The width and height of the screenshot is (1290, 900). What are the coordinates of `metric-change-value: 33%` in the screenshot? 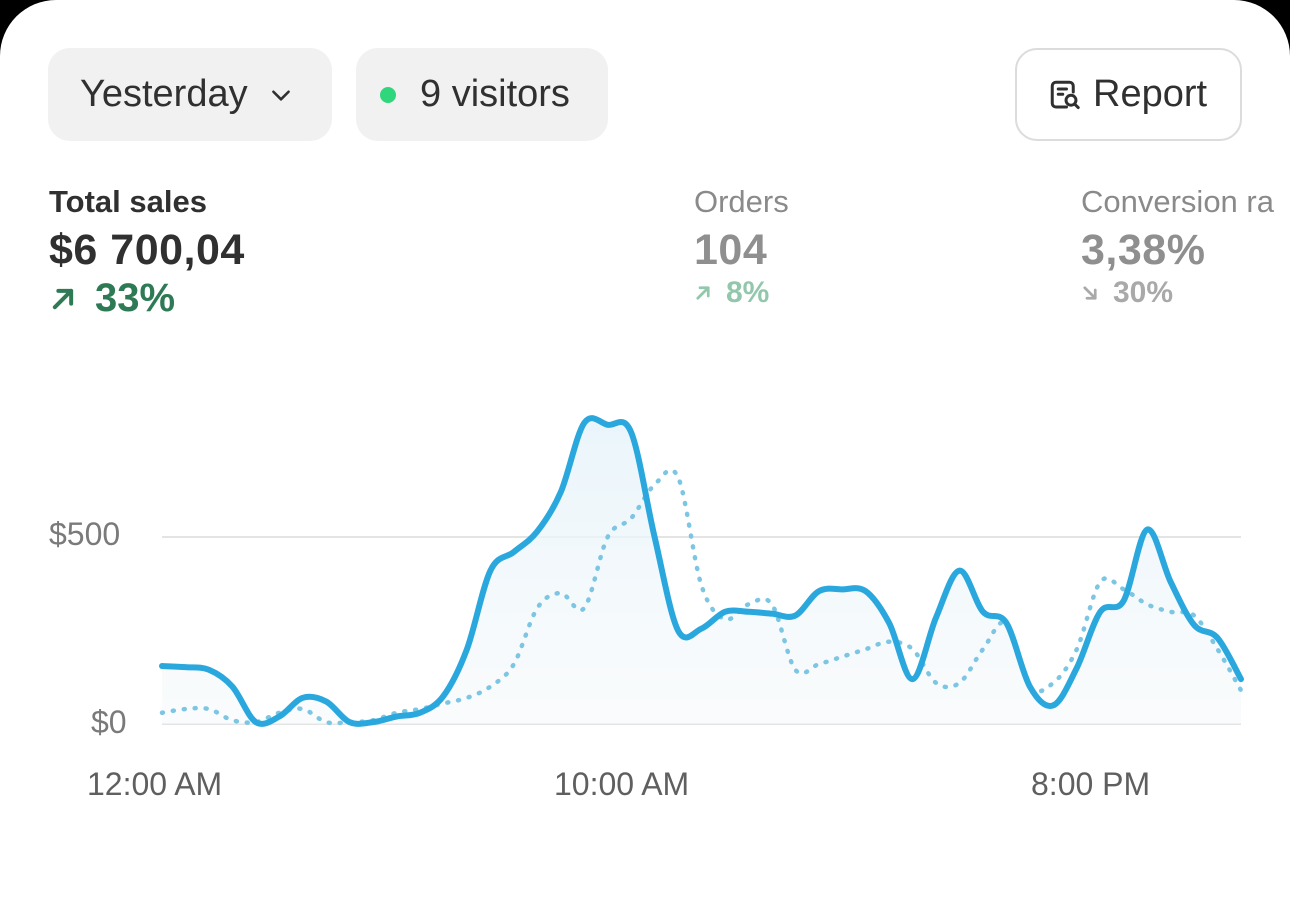 It's located at (135, 298).